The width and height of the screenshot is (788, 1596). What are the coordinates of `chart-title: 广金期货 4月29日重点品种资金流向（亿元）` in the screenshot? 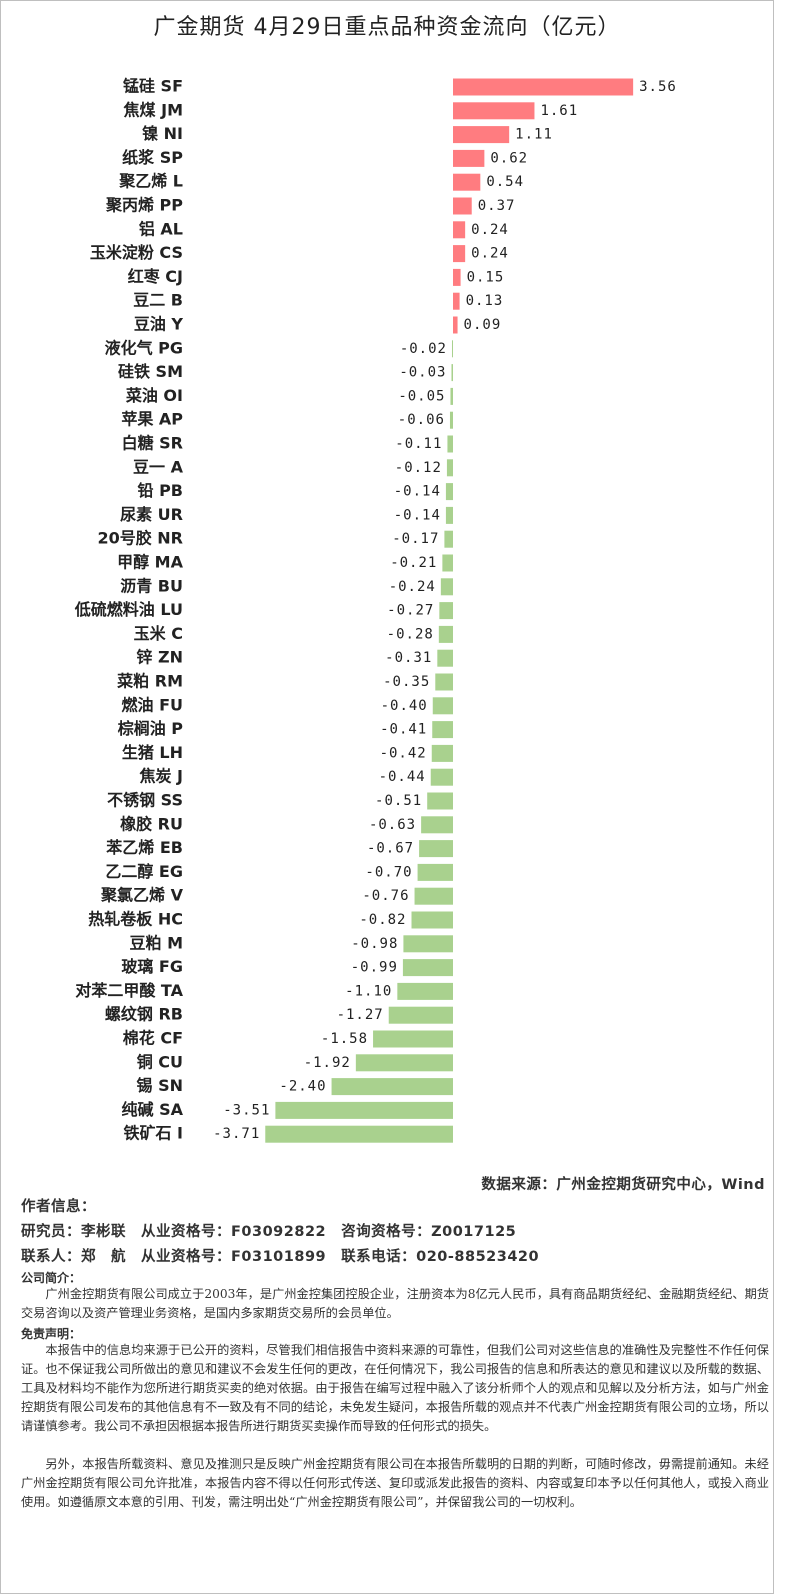 It's located at (387, 27).